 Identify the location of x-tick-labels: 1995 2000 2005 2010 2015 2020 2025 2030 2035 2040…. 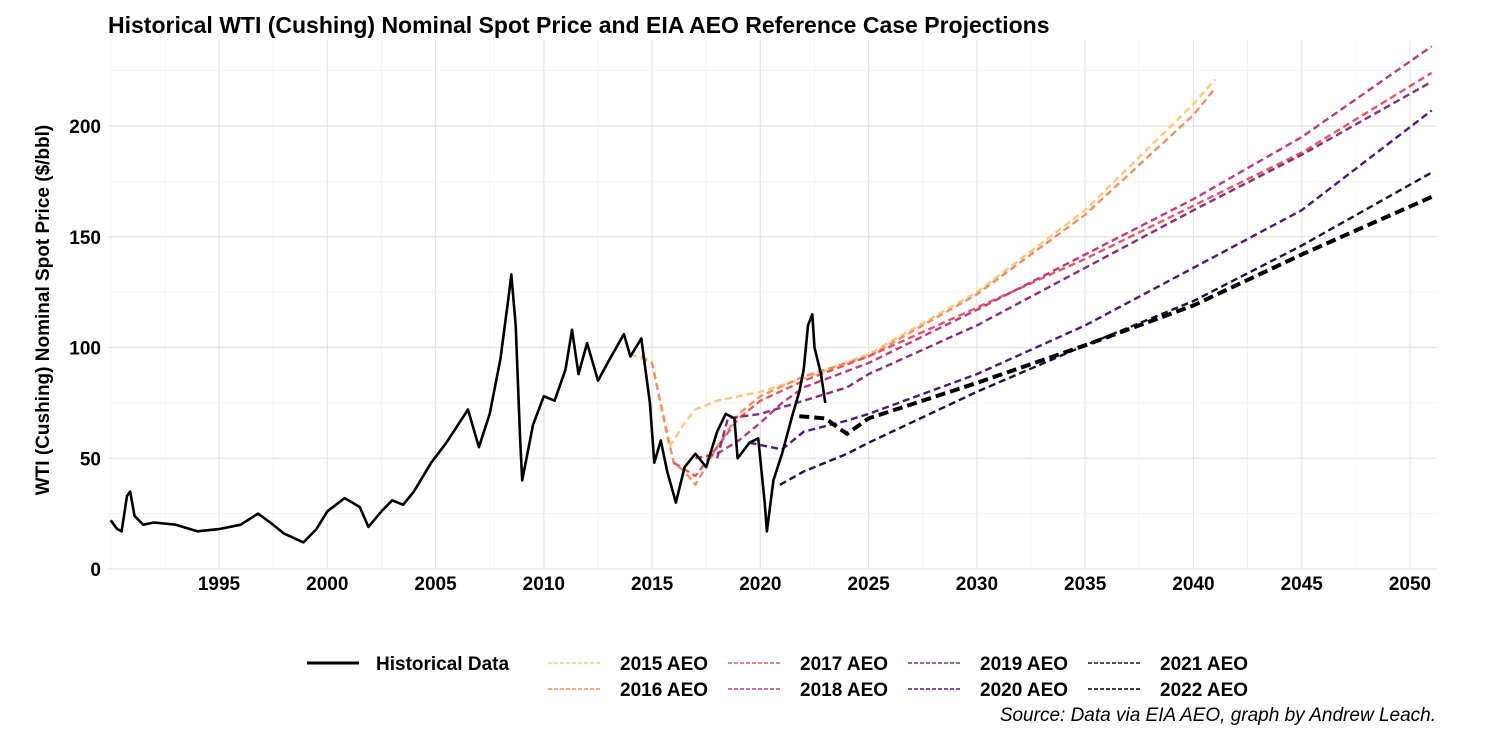
(814, 584).